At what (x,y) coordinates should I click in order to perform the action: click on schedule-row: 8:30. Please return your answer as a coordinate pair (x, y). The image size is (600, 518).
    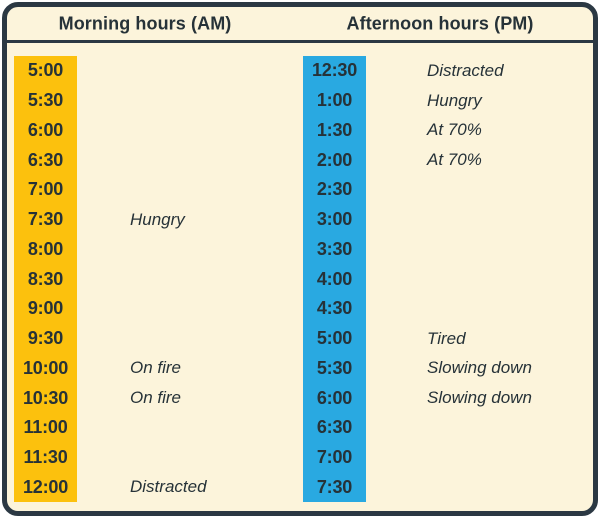
    Looking at the image, I should click on (110, 279).